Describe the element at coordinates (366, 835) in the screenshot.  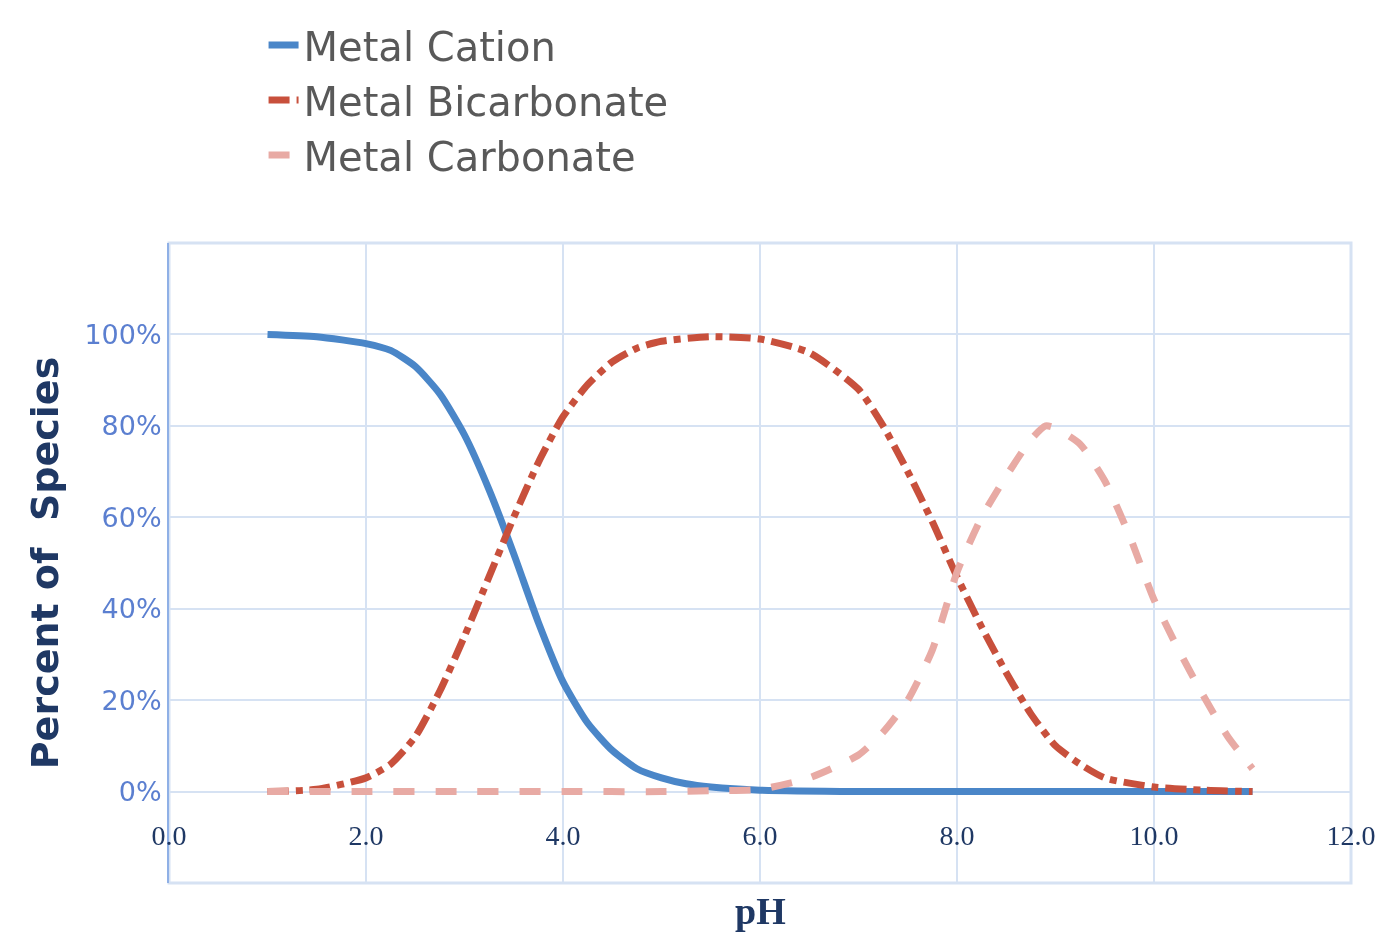
I see `x-tick-label: 2.0` at that location.